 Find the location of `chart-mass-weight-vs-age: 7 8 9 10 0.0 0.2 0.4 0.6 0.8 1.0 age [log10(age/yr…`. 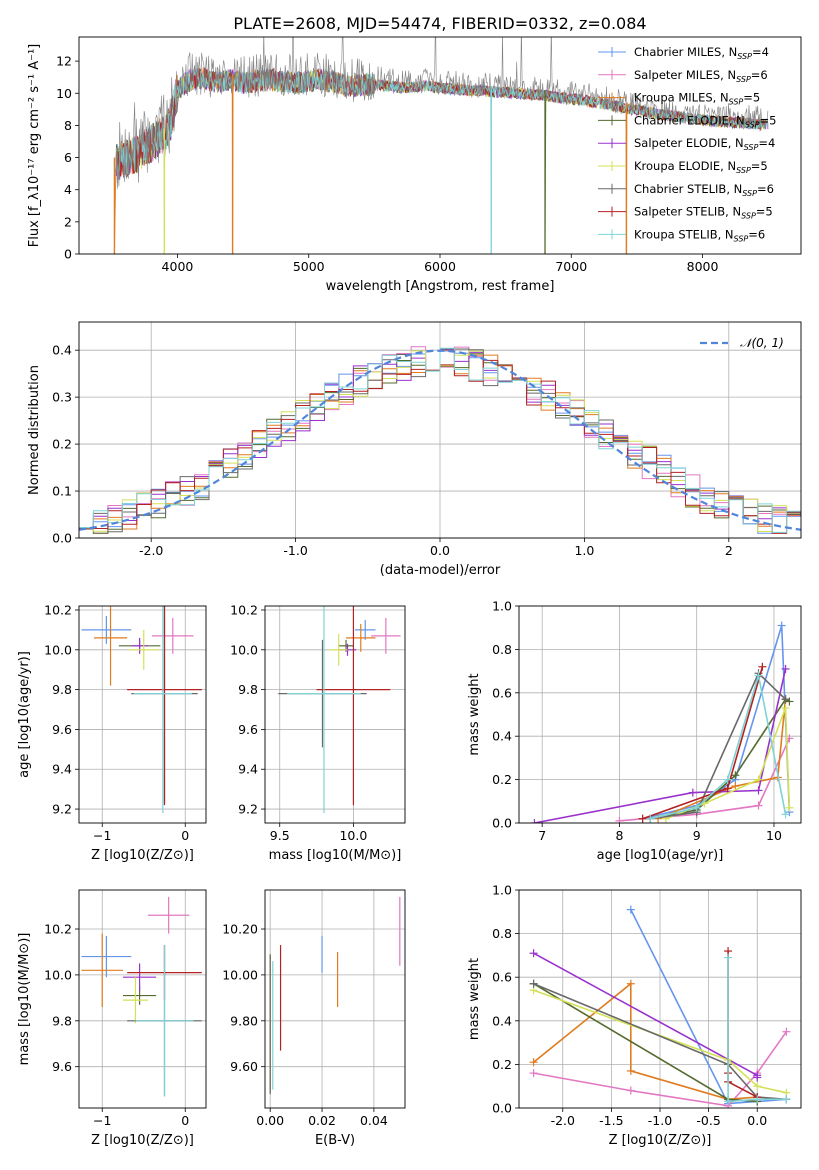

chart-mass-weight-vs-age: 7 8 9 10 0.0 0.2 0.4 0.6 0.8 1.0 age [log10(age/yr… is located at coordinates (634, 731).